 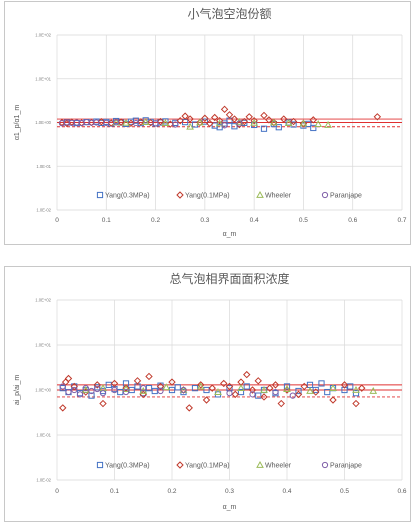 What do you see at coordinates (171, 491) in the screenshot?
I see `x-tick-label: 0.2` at bounding box center [171, 491].